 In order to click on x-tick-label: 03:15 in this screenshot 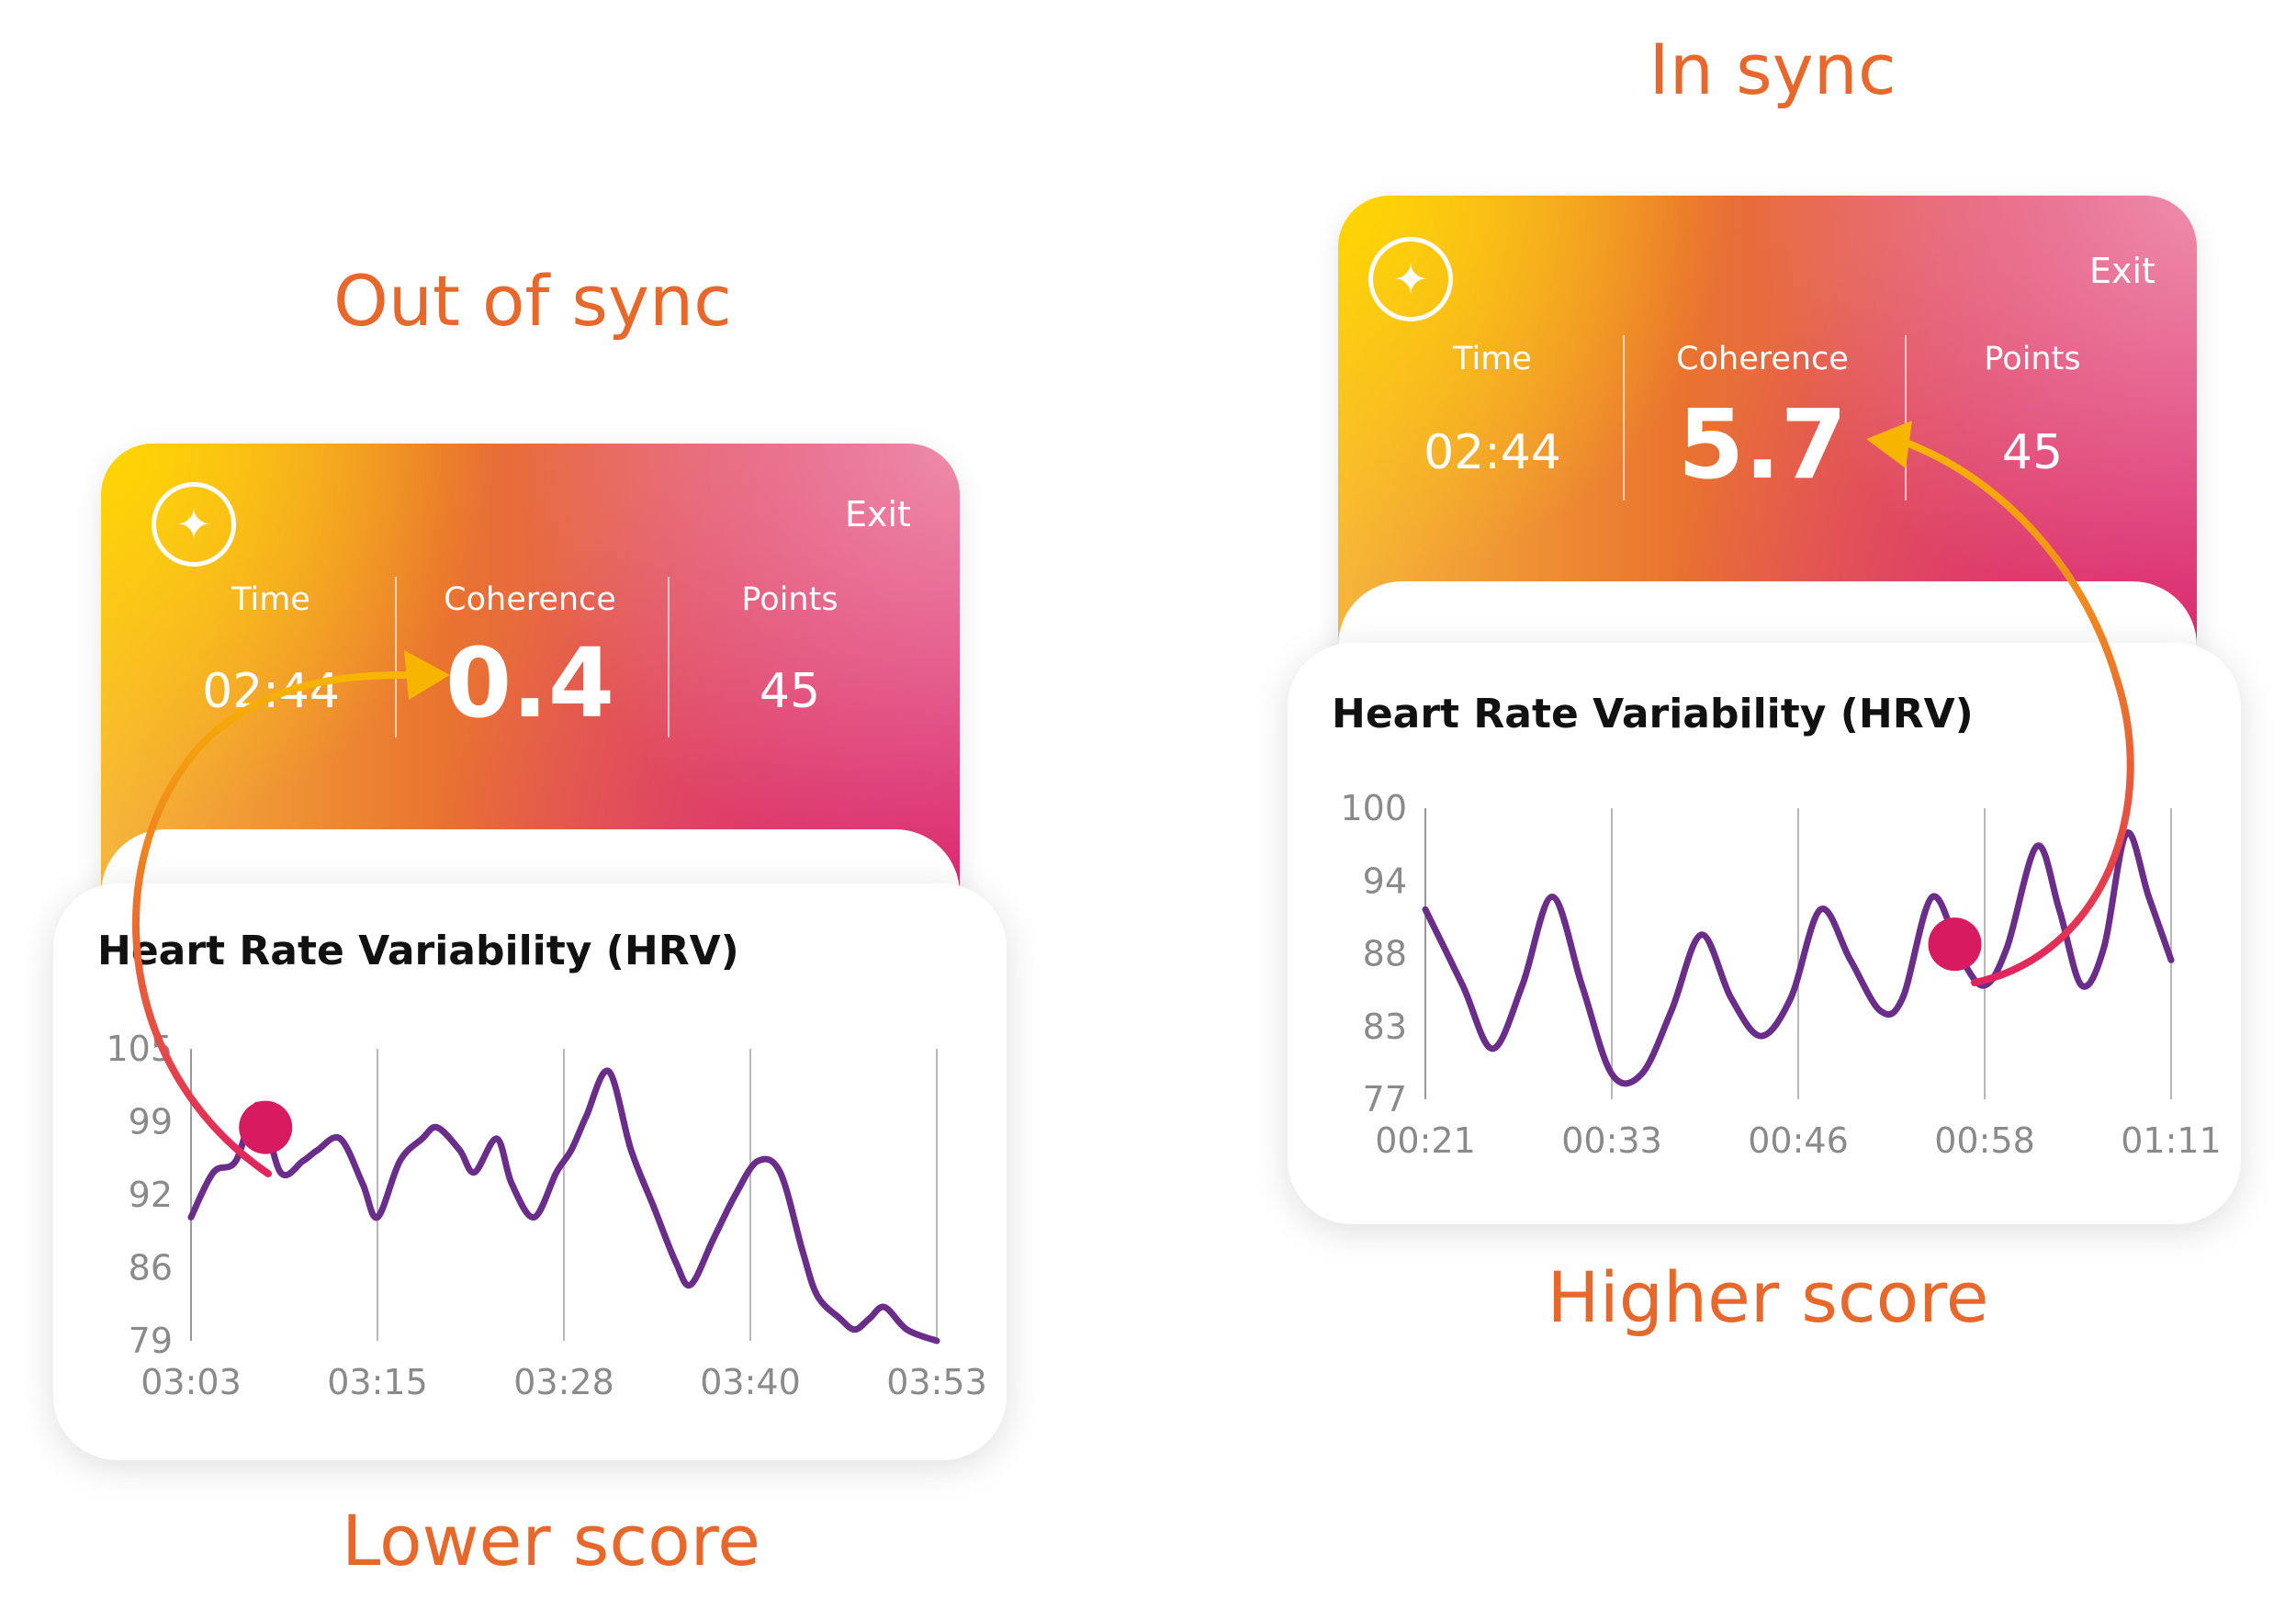, I will do `click(377, 1382)`.